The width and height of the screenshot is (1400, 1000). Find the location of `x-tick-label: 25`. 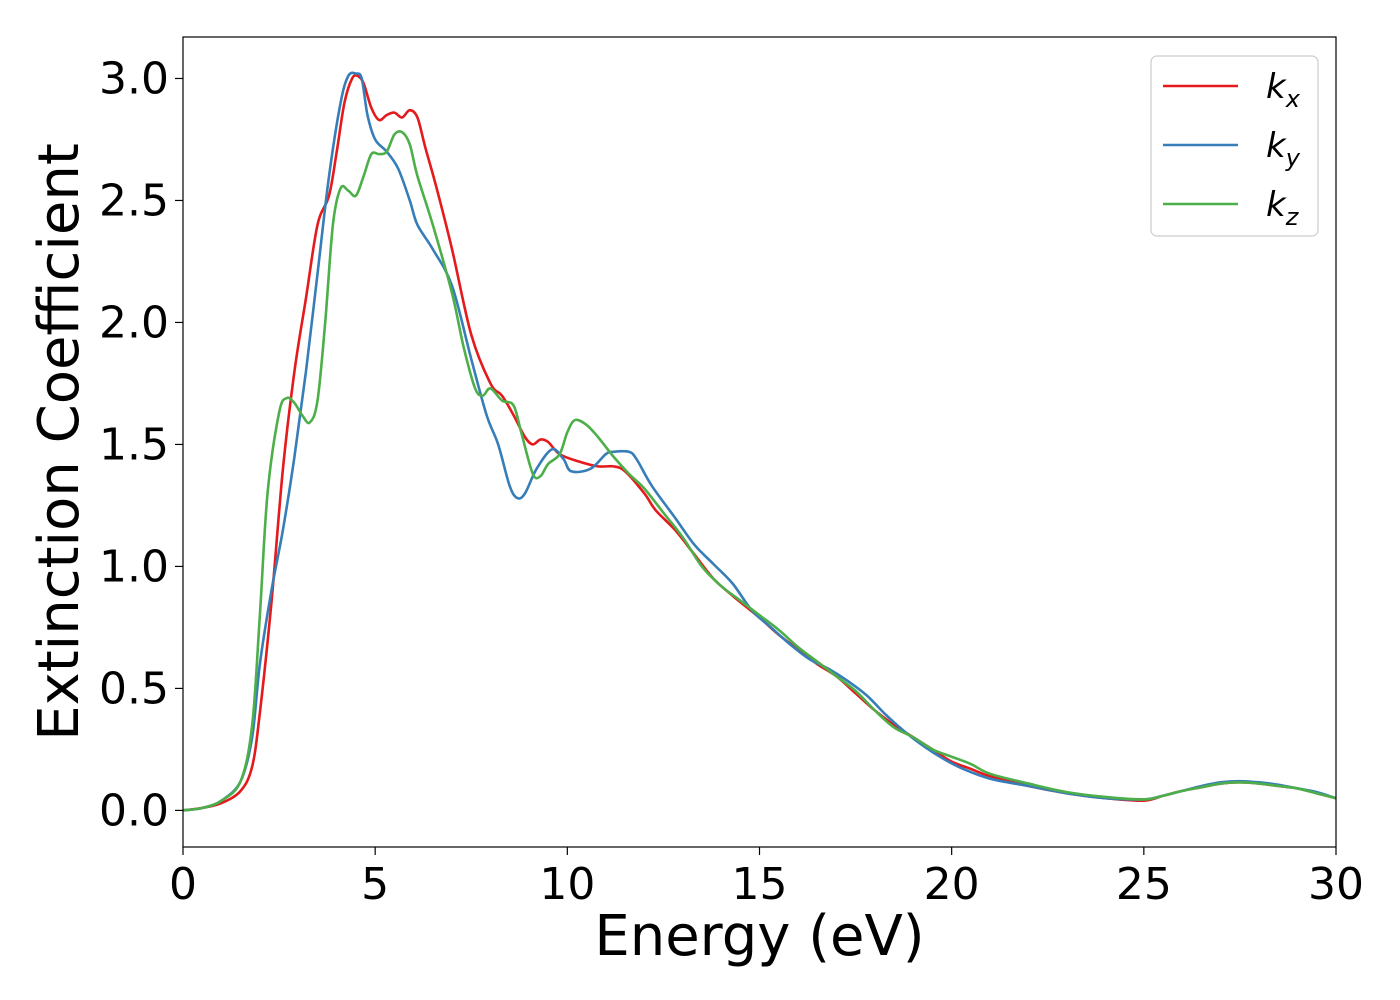

x-tick-label: 25 is located at coordinates (1144, 884).